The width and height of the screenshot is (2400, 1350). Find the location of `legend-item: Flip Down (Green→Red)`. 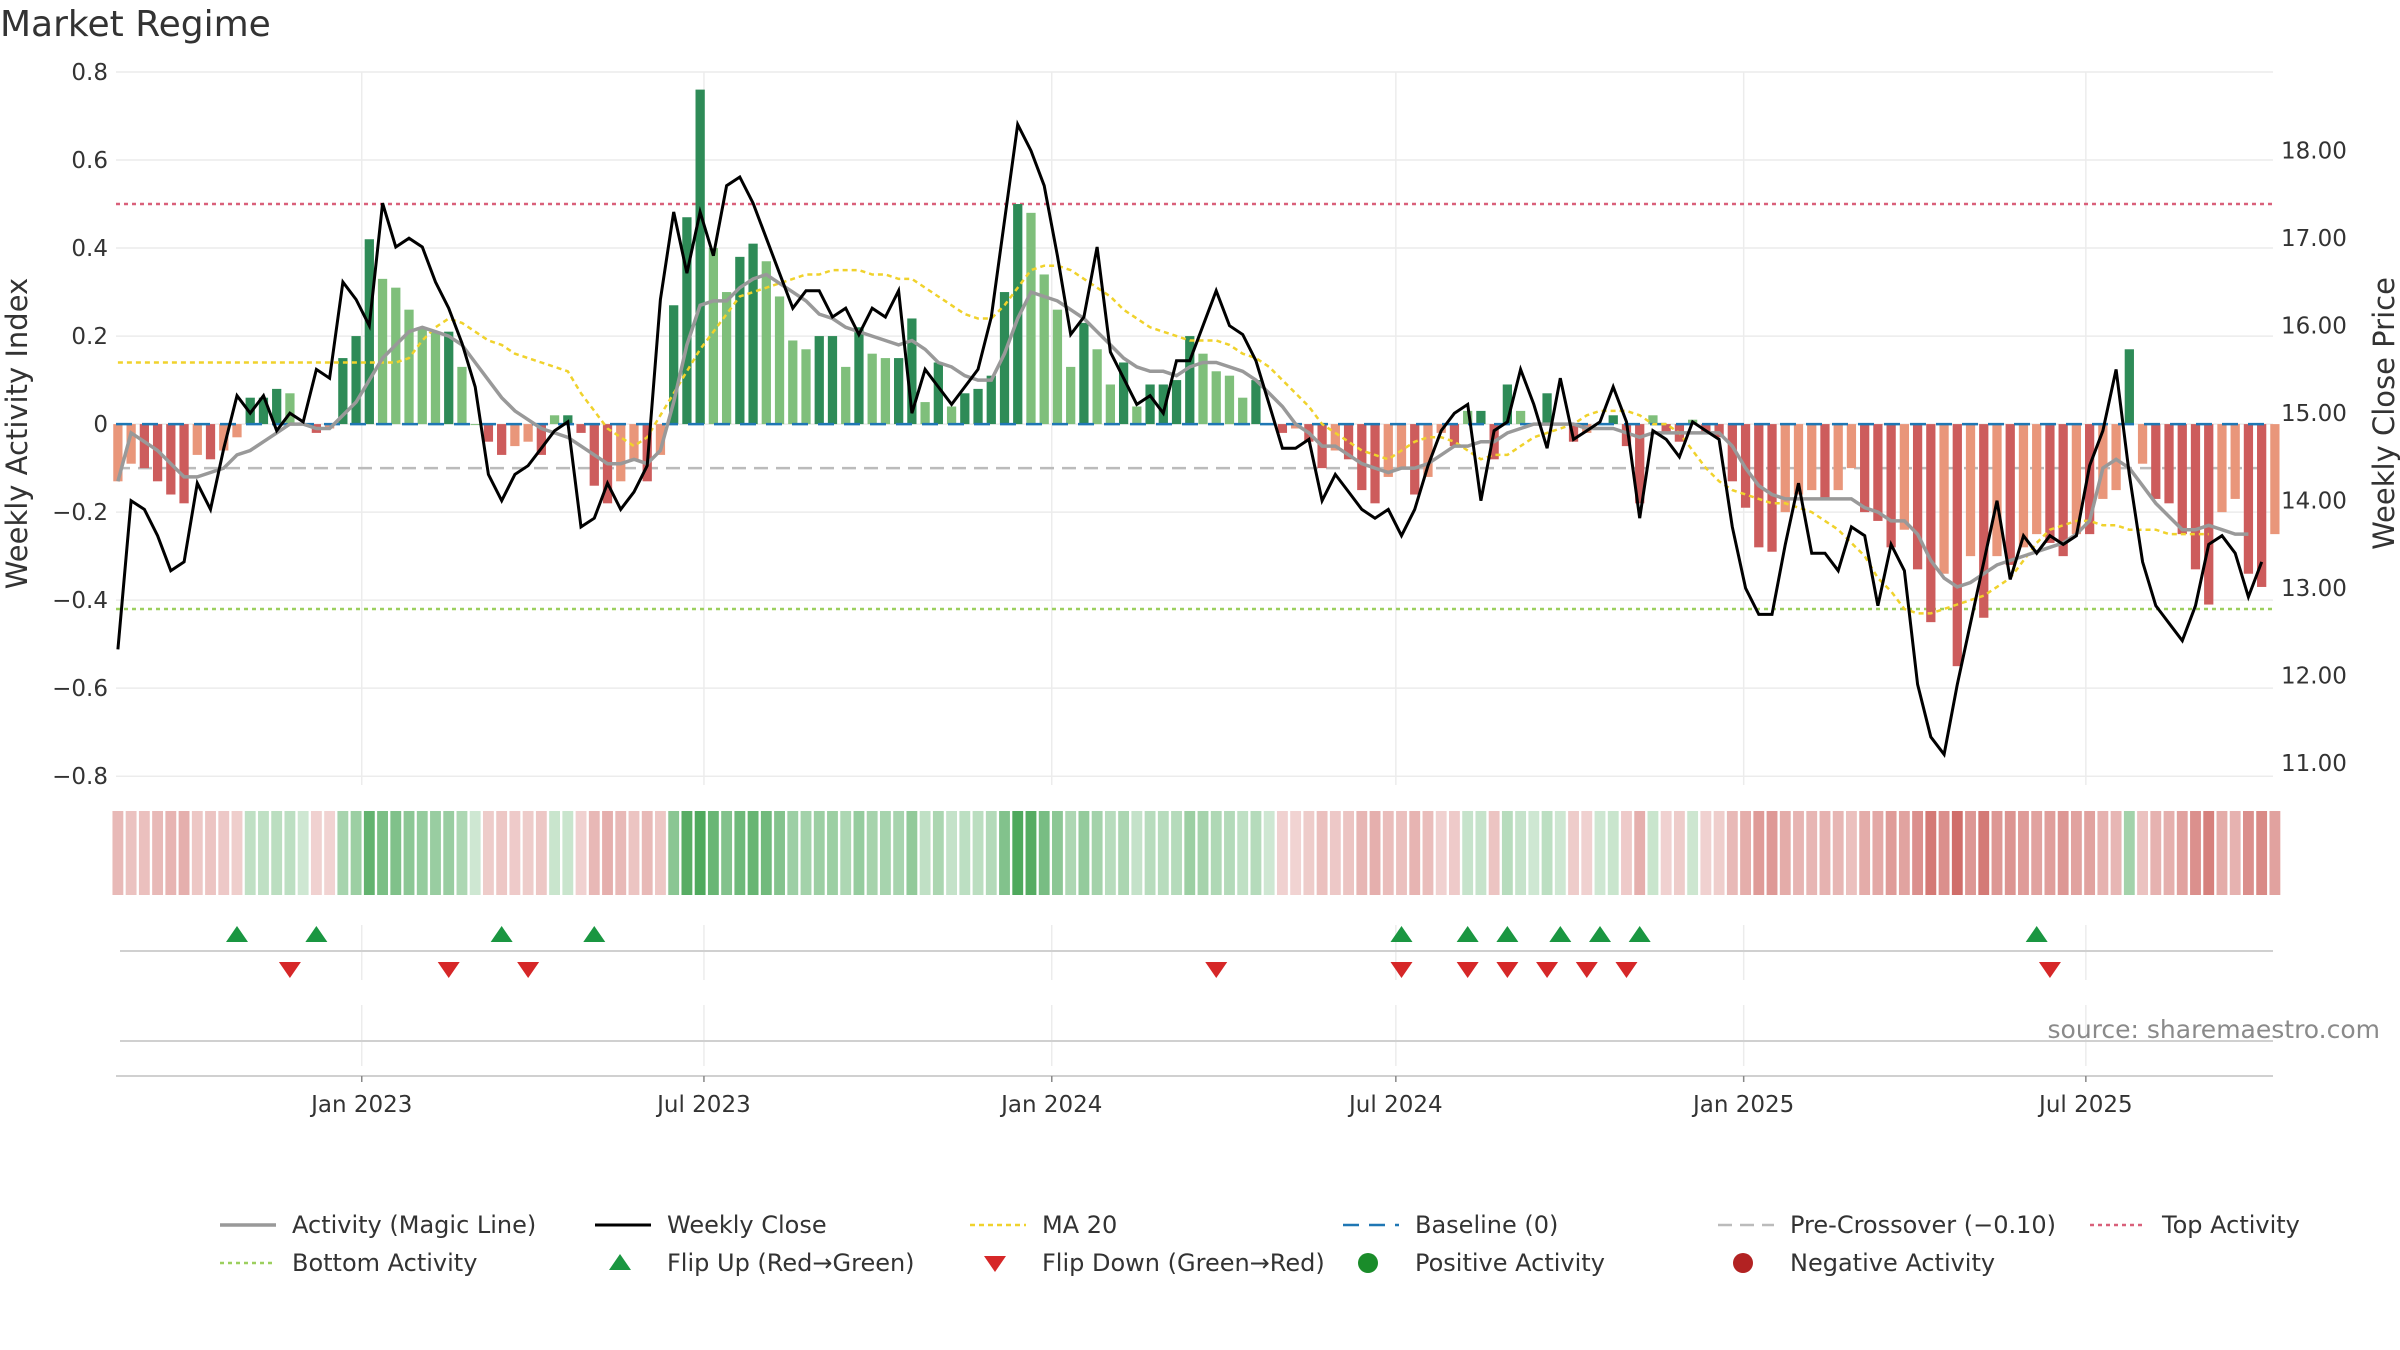

legend-item: Flip Down (Green→Red) is located at coordinates (1154, 1263).